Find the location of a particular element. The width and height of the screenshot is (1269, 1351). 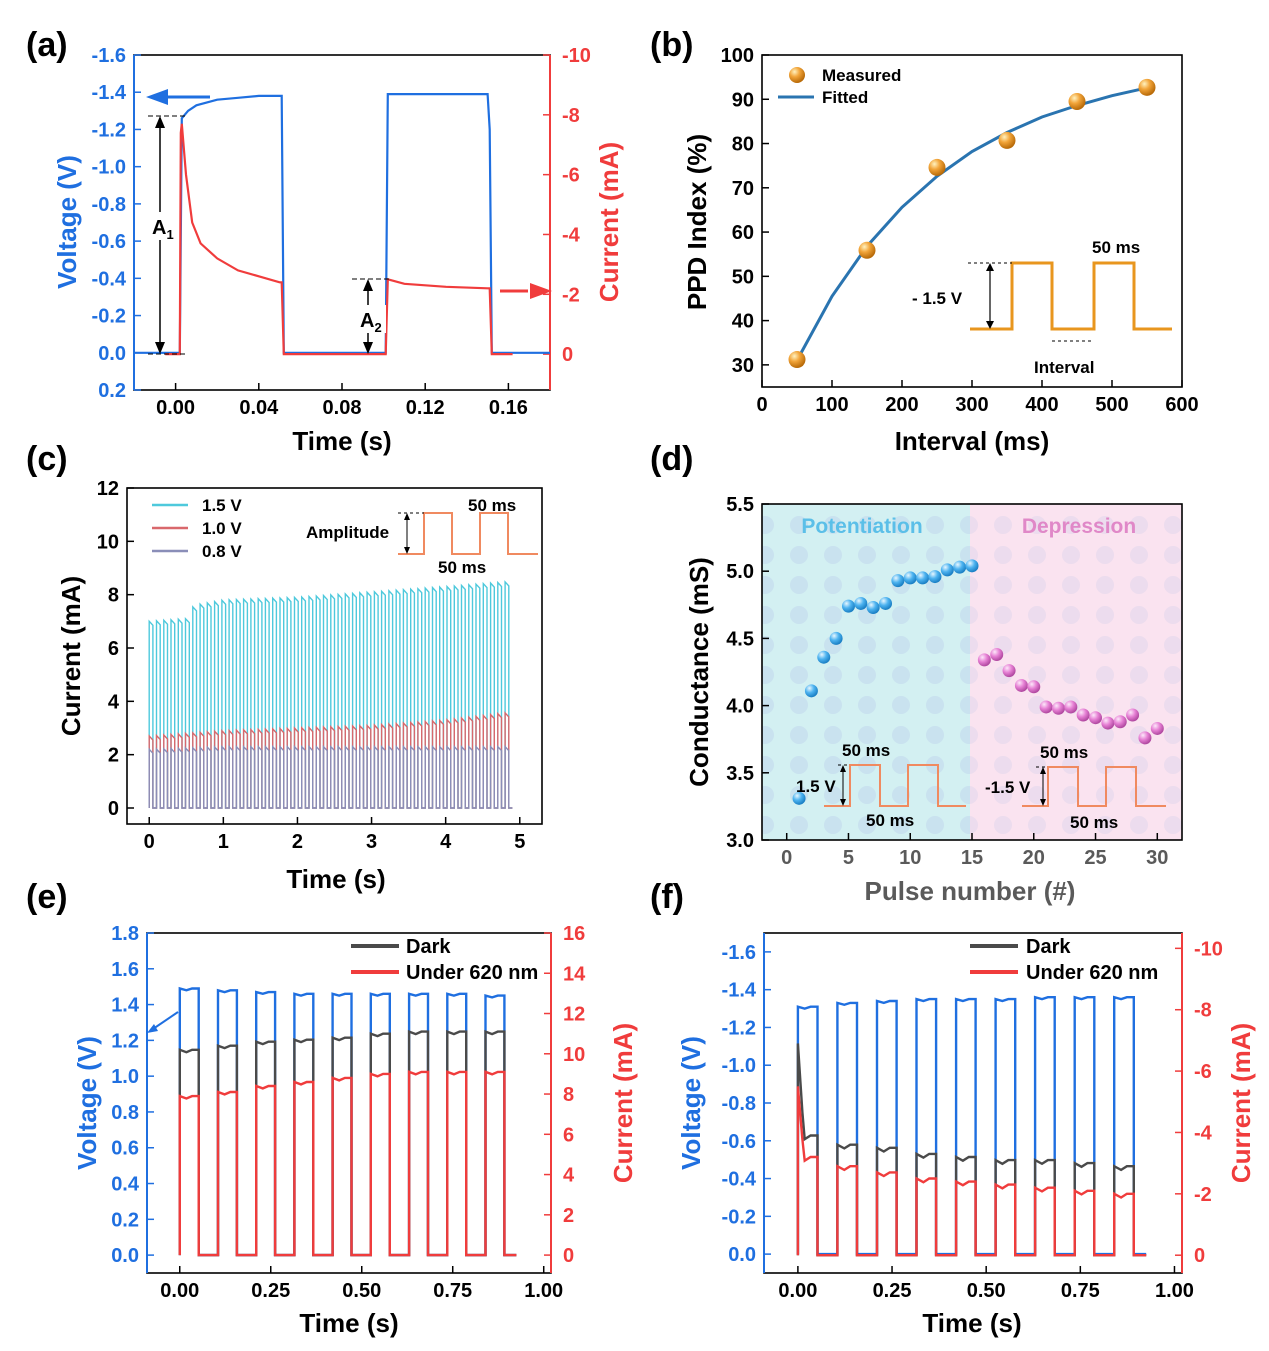

inset-waveform: Amplitude 50 ms 50 ms is located at coordinates (422, 536).